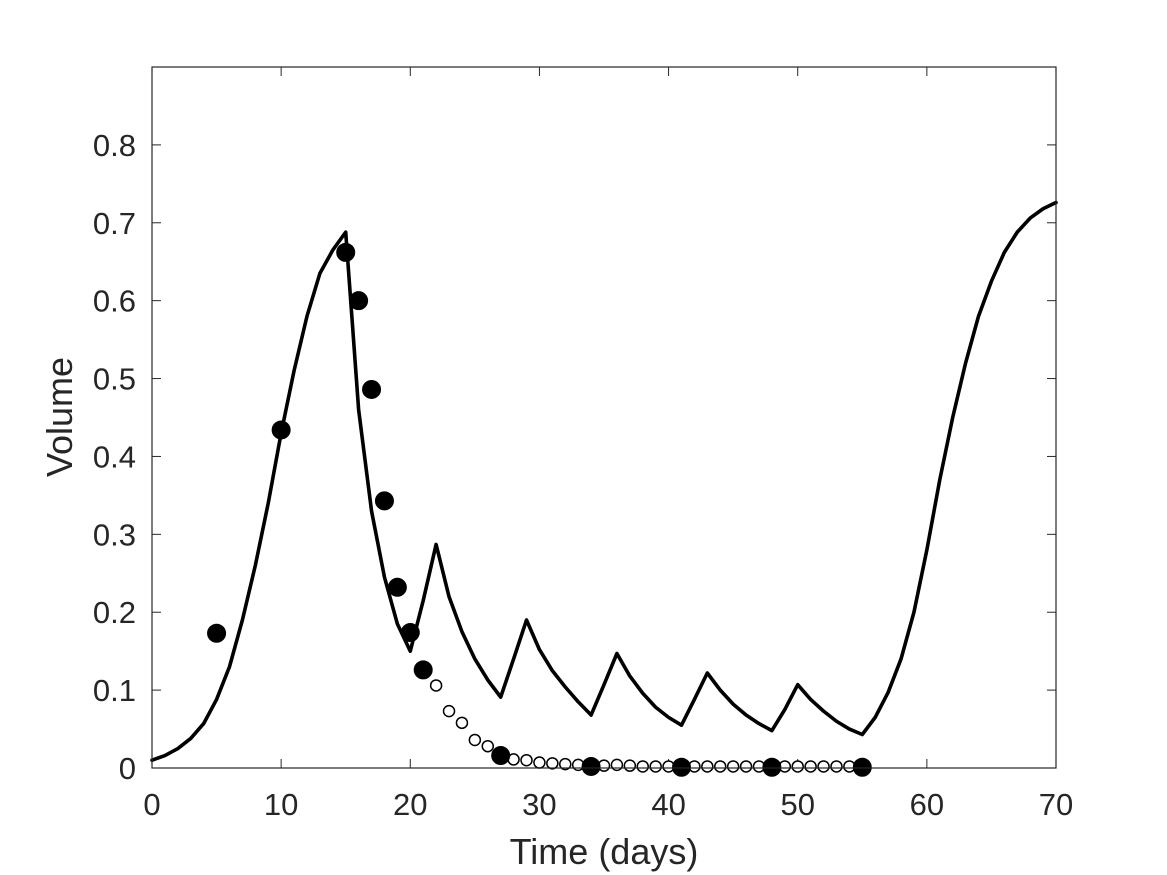 The width and height of the screenshot is (1167, 875). I want to click on x-tick-label: 30, so click(539, 804).